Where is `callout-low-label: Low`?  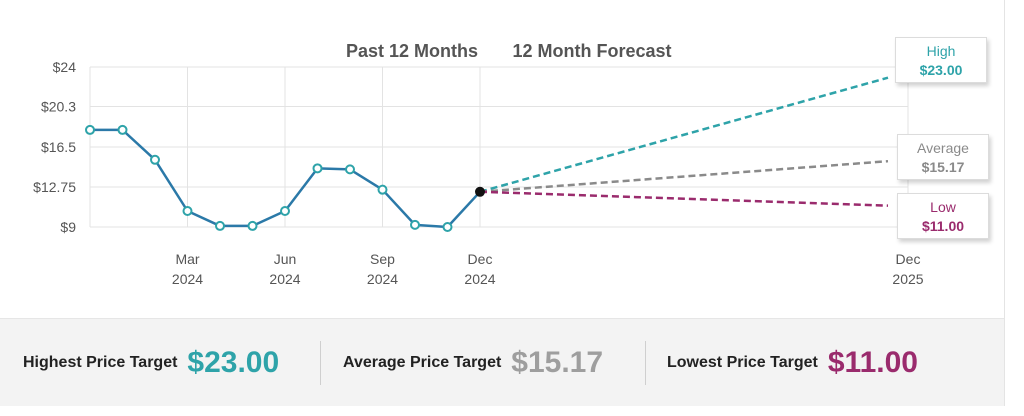 callout-low-label: Low is located at coordinates (943, 207).